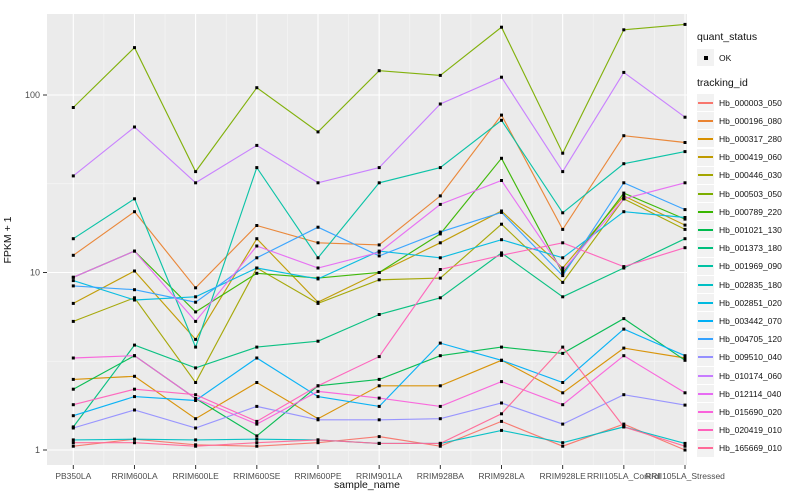 Image resolution: width=800 pixels, height=500 pixels. Describe the element at coordinates (750, 430) in the screenshot. I see `legend-item-label: Hb_020419_010` at that location.